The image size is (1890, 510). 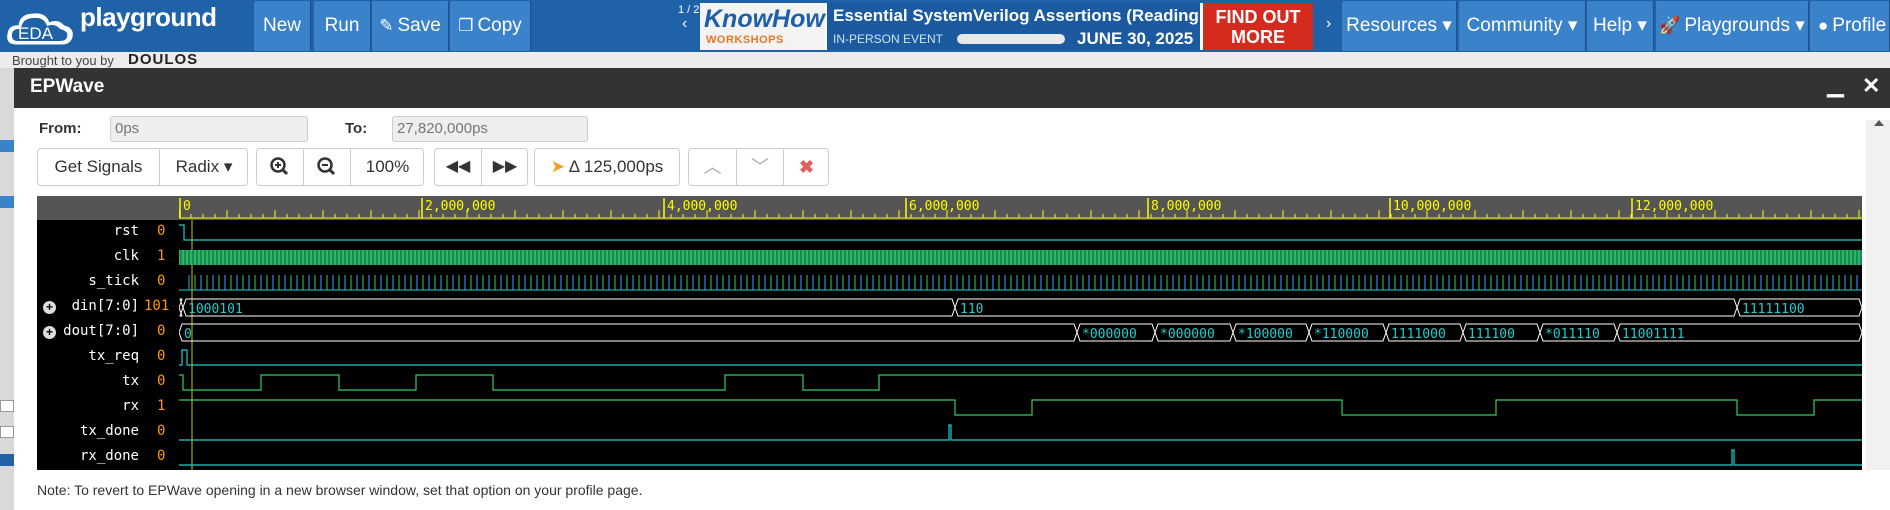 What do you see at coordinates (1020, 432) in the screenshot?
I see `wave-tx-done` at bounding box center [1020, 432].